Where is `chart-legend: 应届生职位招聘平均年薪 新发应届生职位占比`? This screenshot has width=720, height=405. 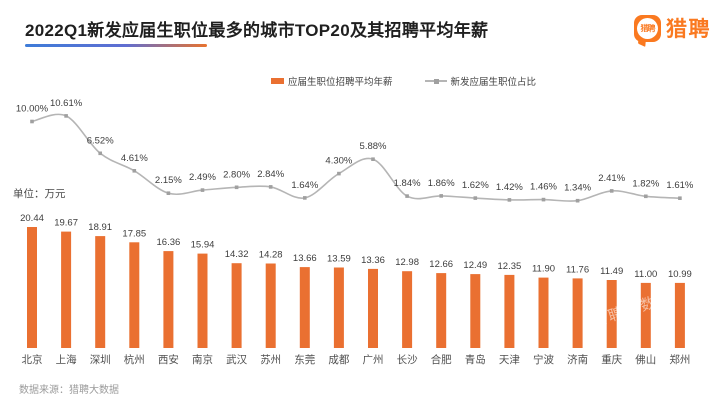 chart-legend: 应届生职位招聘平均年薪 新发应届生职位占比 is located at coordinates (403, 81).